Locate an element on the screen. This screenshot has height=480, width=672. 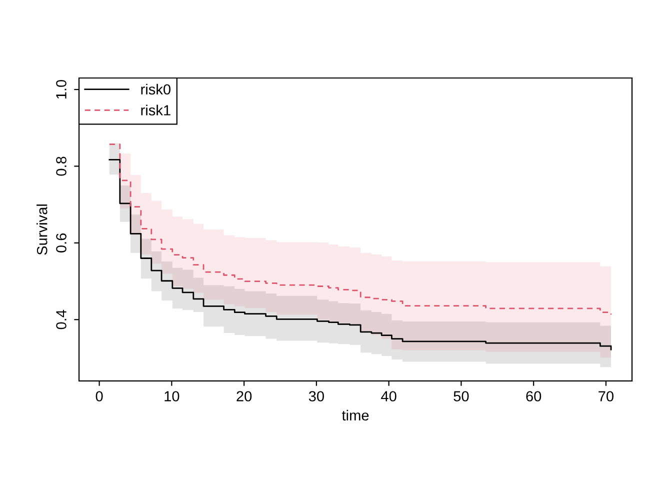
x-tick-label: 50 is located at coordinates (461, 396).